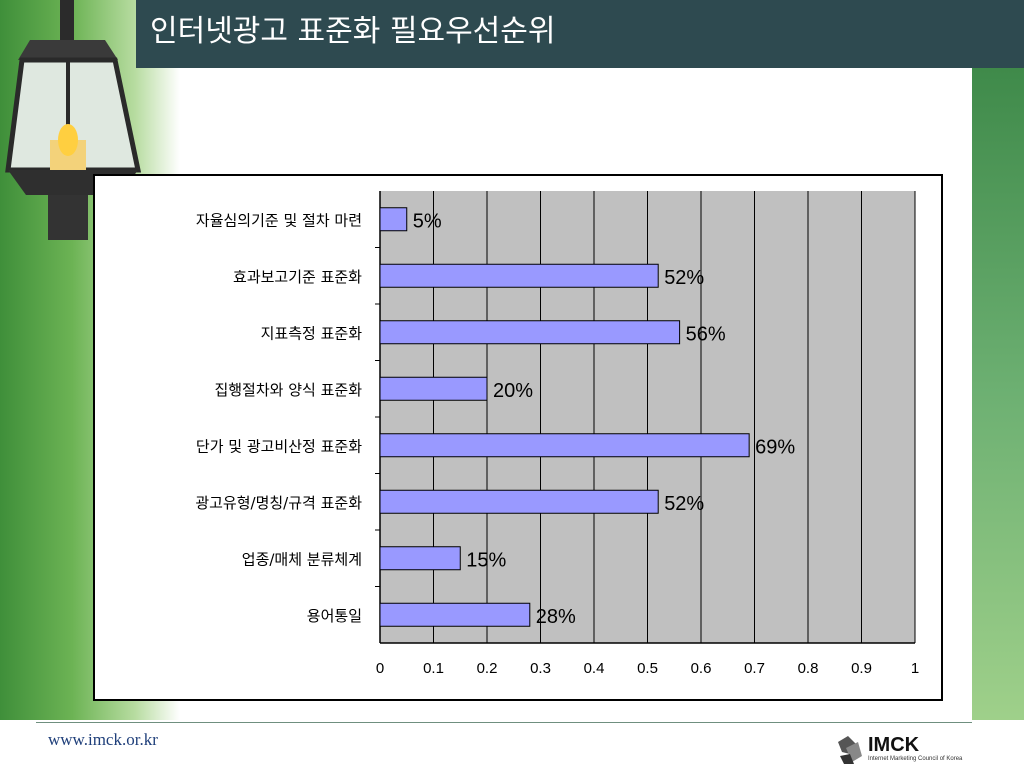 The image size is (1024, 768). I want to click on data-label: 28%, so click(556, 617).